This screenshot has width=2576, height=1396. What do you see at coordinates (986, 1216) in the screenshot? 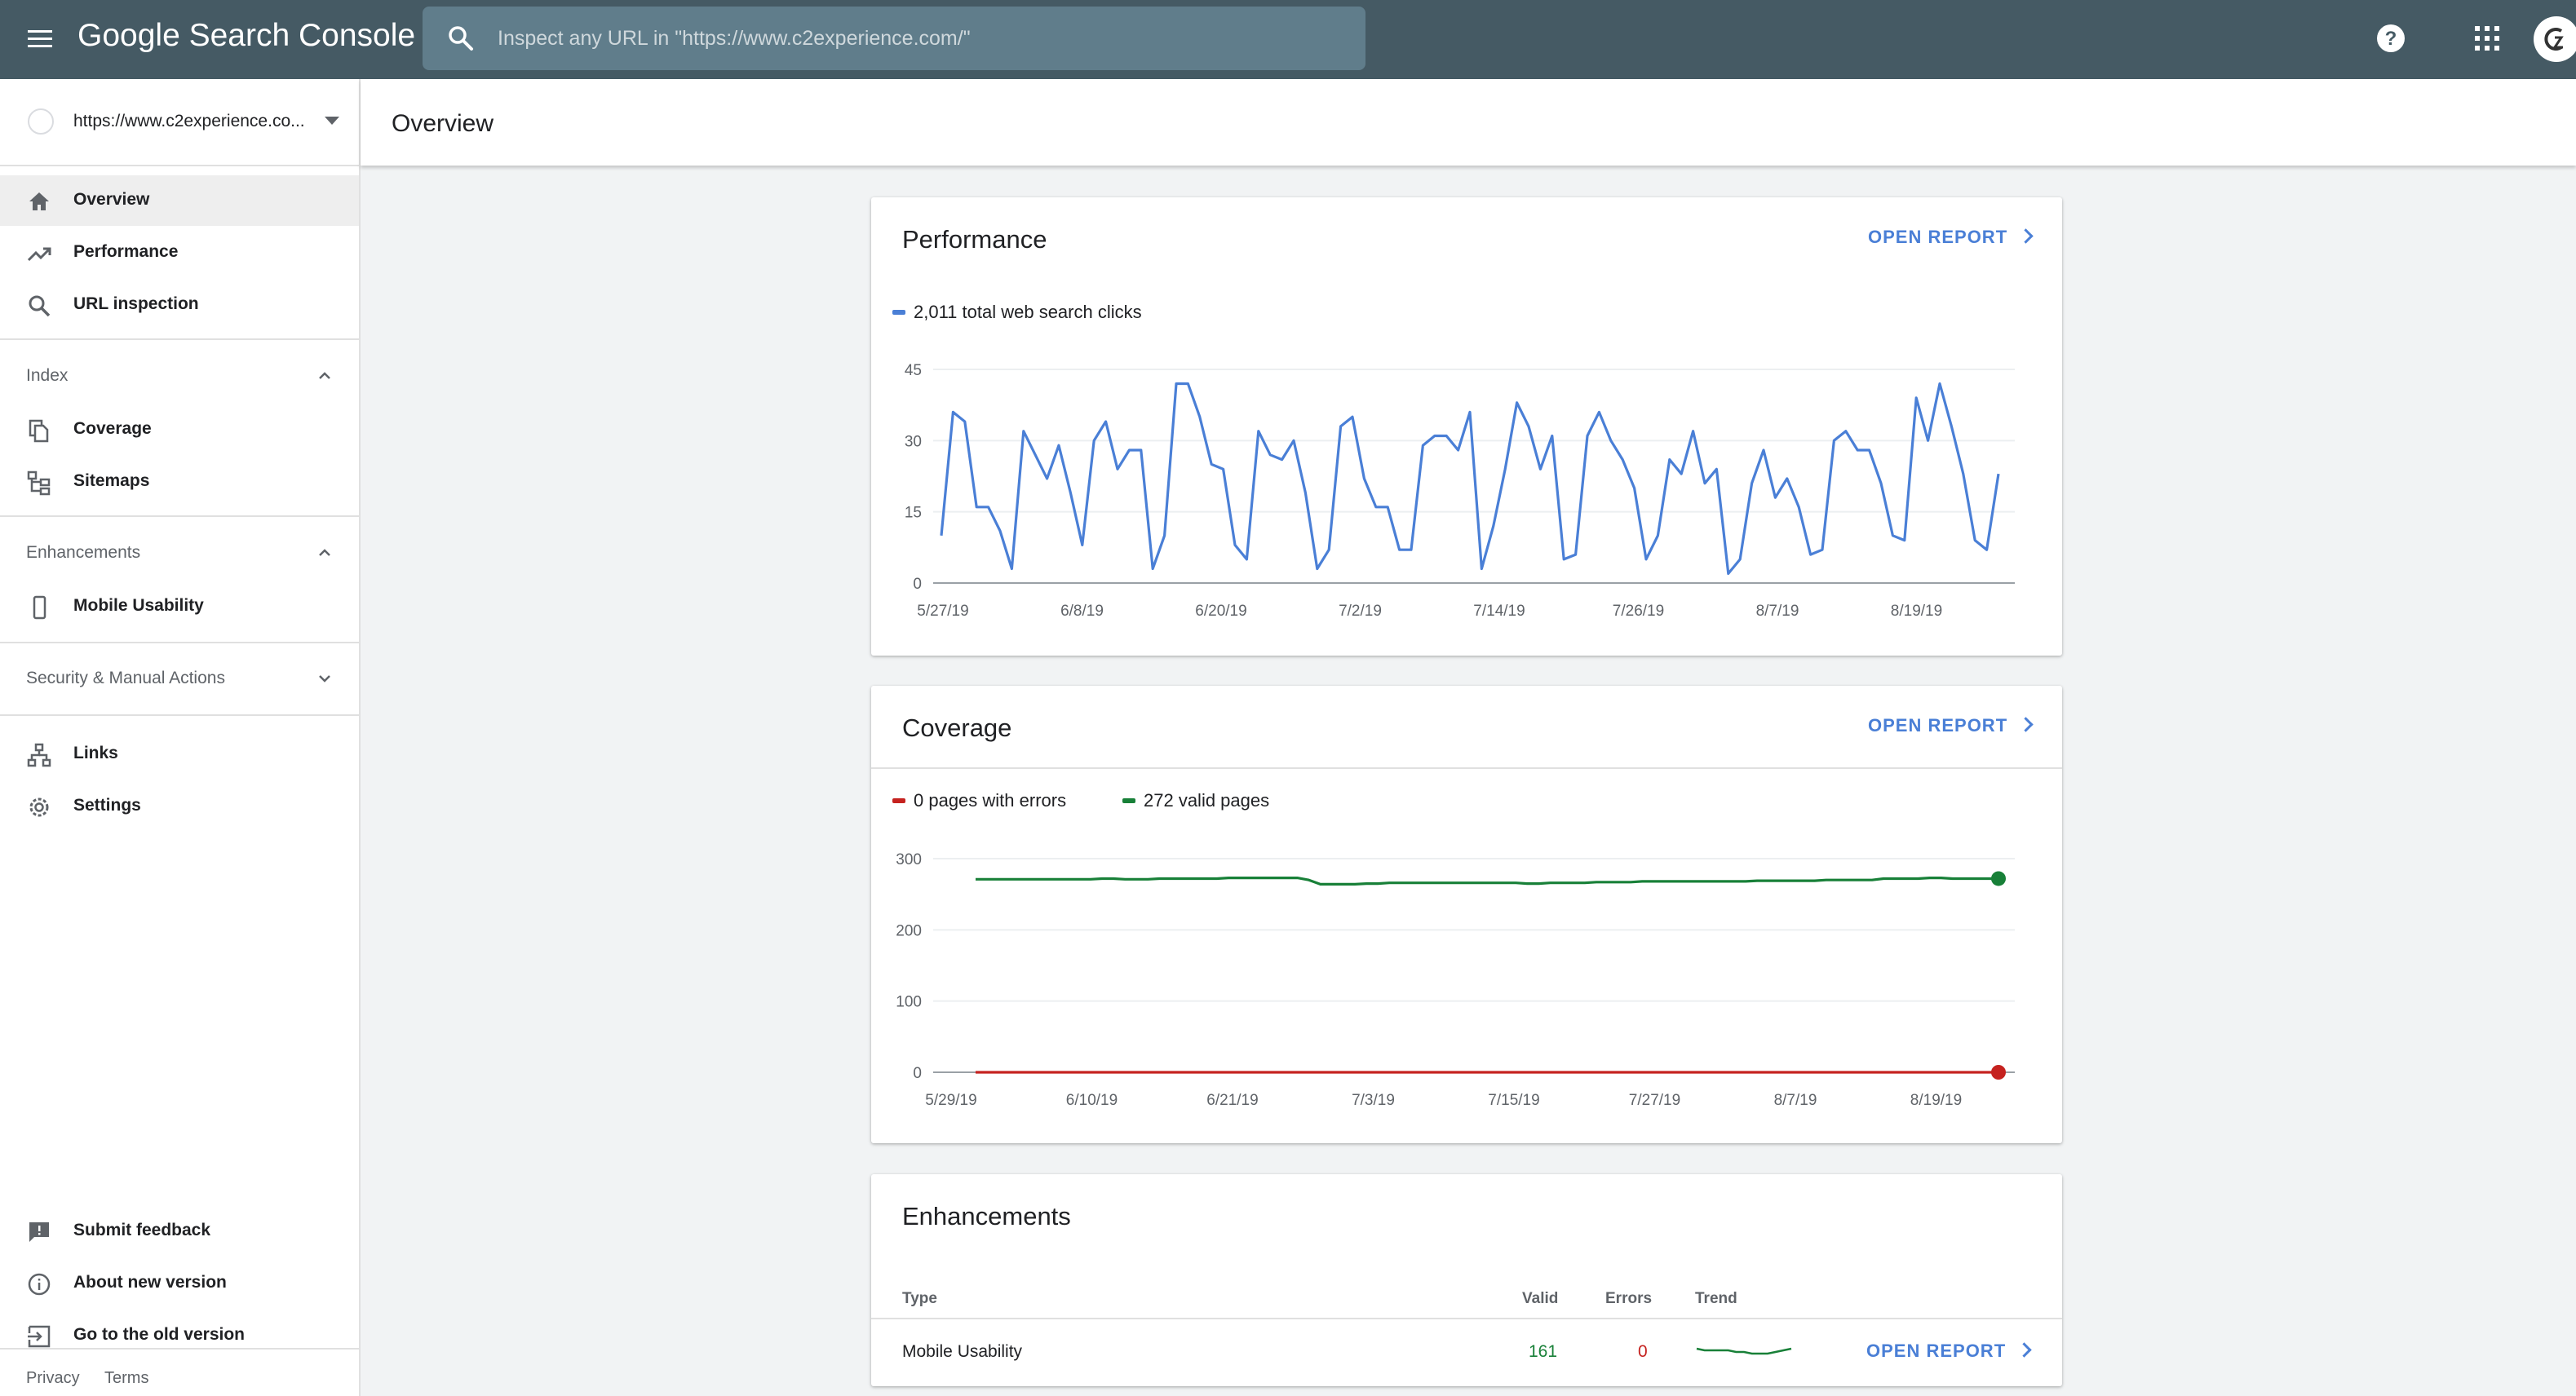
I see `card-title: Enhancements` at bounding box center [986, 1216].